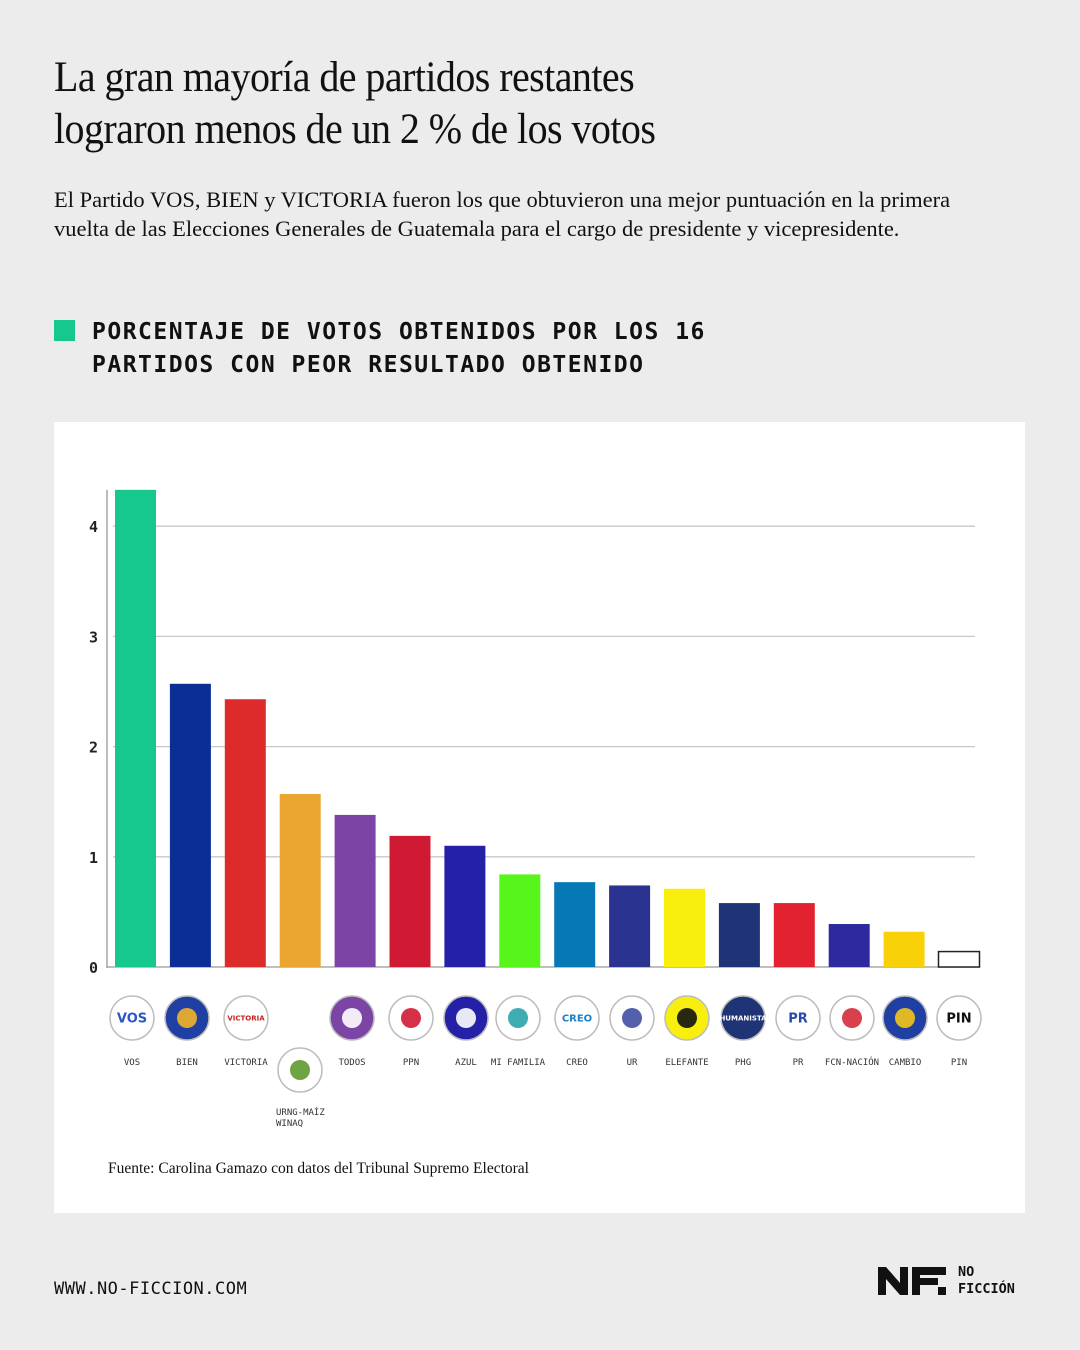 This screenshot has width=1080, height=1350. What do you see at coordinates (300, 1117) in the screenshot?
I see `x-tick-label-3: URNG-MAÍZ WINAQ` at bounding box center [300, 1117].